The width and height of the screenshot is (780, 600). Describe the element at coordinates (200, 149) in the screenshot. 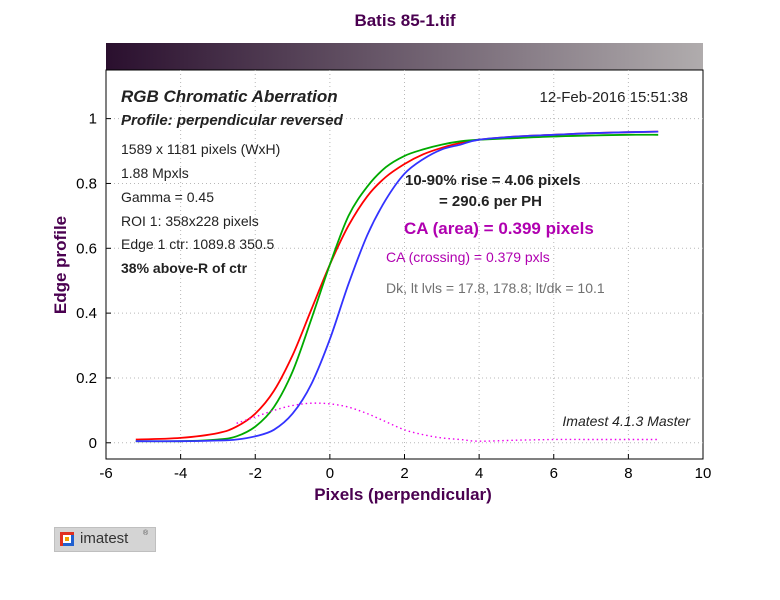

I see `info-line: 1589 x 1181 pixels (WxH)` at that location.